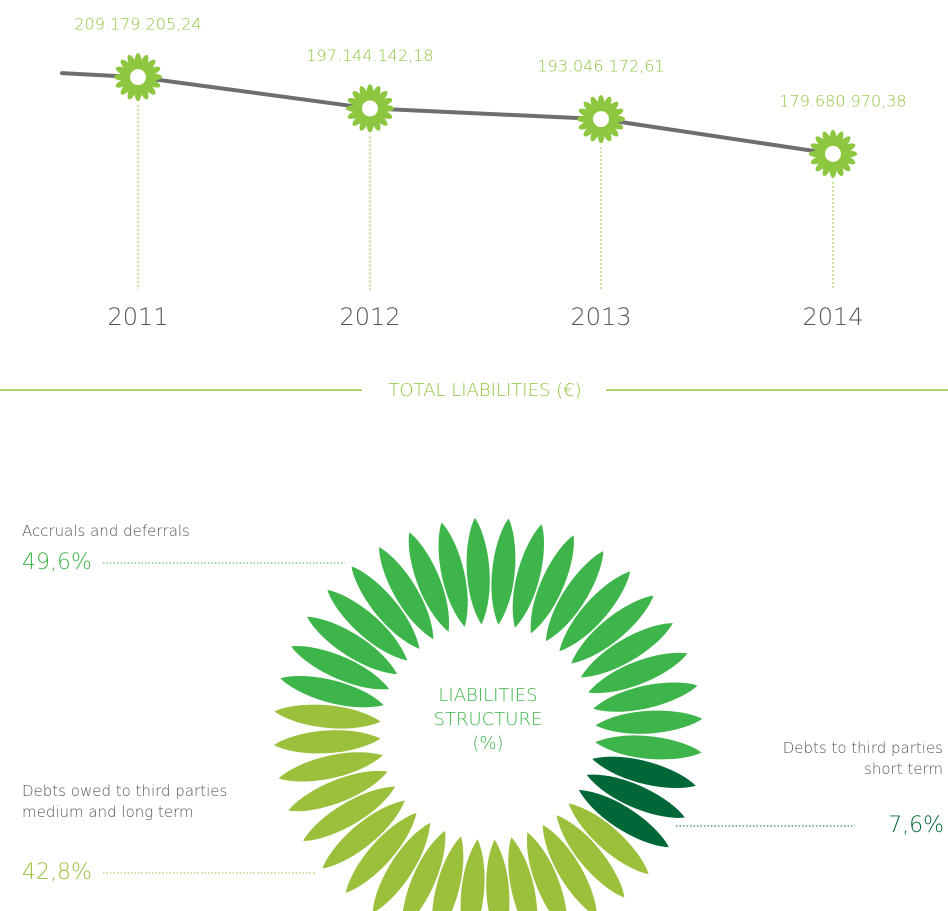 Image resolution: width=948 pixels, height=911 pixels. I want to click on value-label: 197.144.142,18, so click(369, 55).